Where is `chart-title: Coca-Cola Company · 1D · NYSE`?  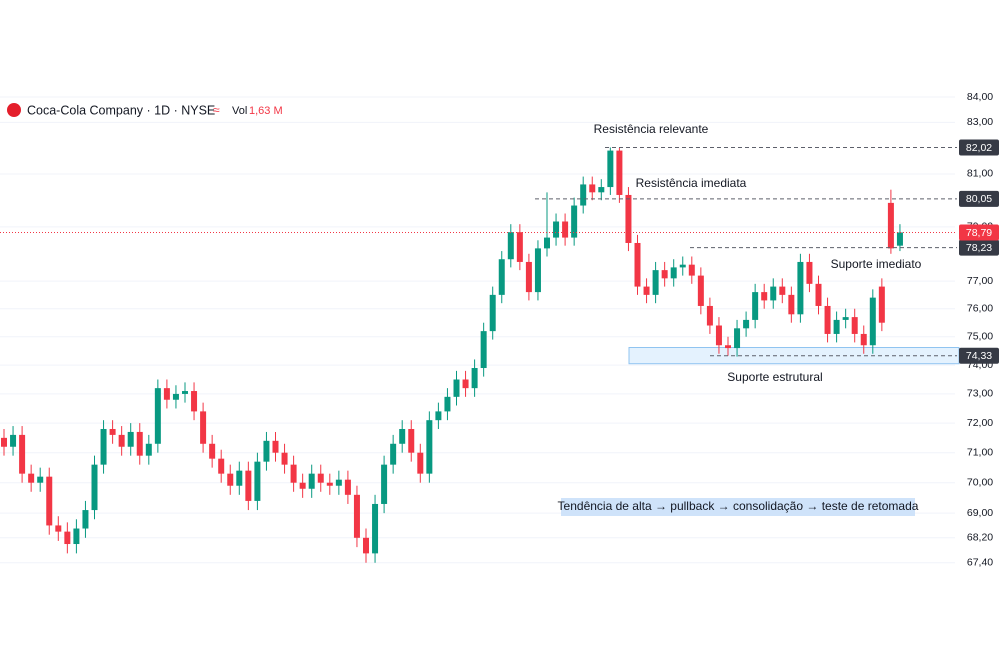 chart-title: Coca-Cola Company · 1D · NYSE is located at coordinates (121, 110).